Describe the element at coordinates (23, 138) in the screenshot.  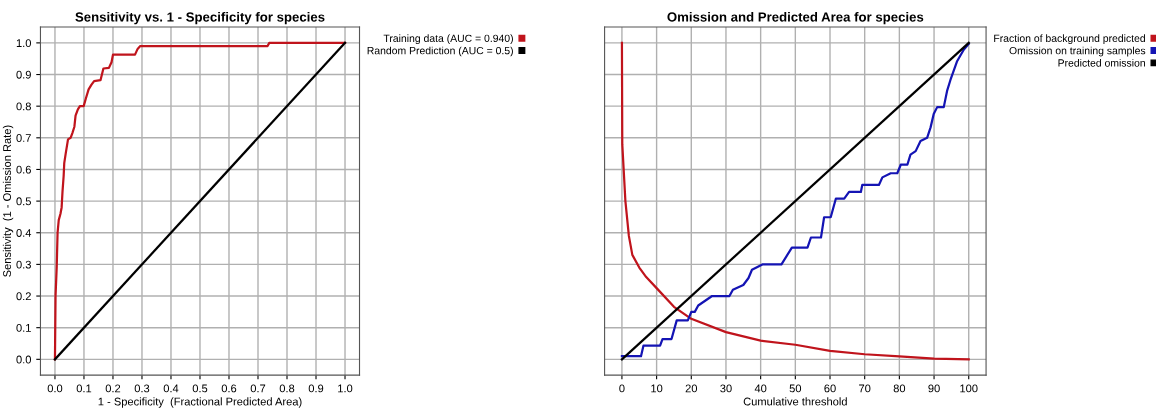
I see `y-tick-label: 0.7` at that location.